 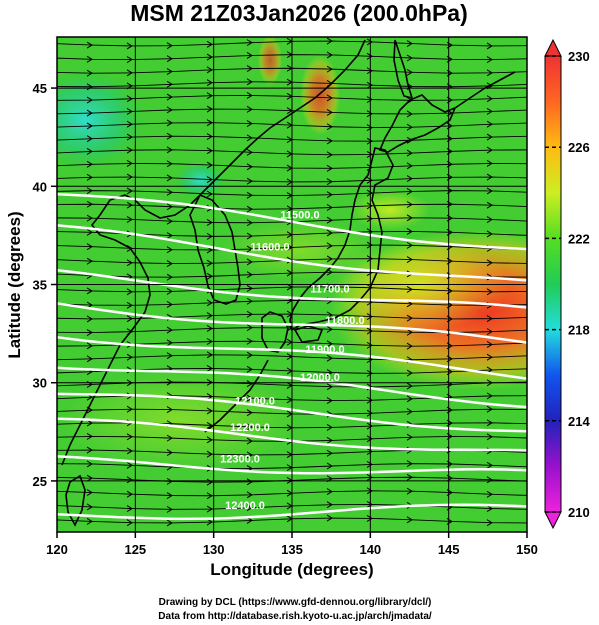 What do you see at coordinates (14, 284) in the screenshot?
I see `y-axis-label: Latitude (degrees)` at bounding box center [14, 284].